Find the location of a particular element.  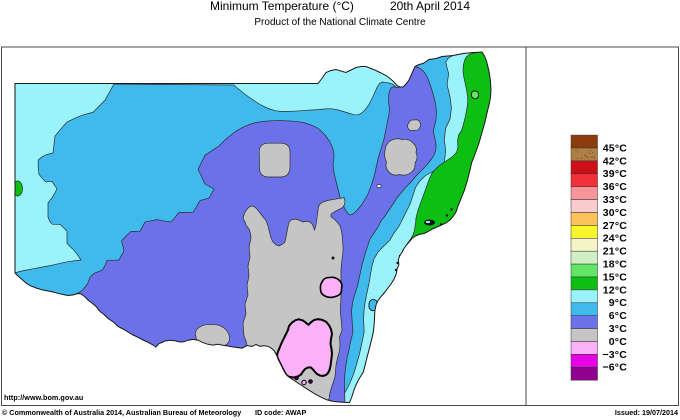

svg-text: 30°C is located at coordinates (615, 213).